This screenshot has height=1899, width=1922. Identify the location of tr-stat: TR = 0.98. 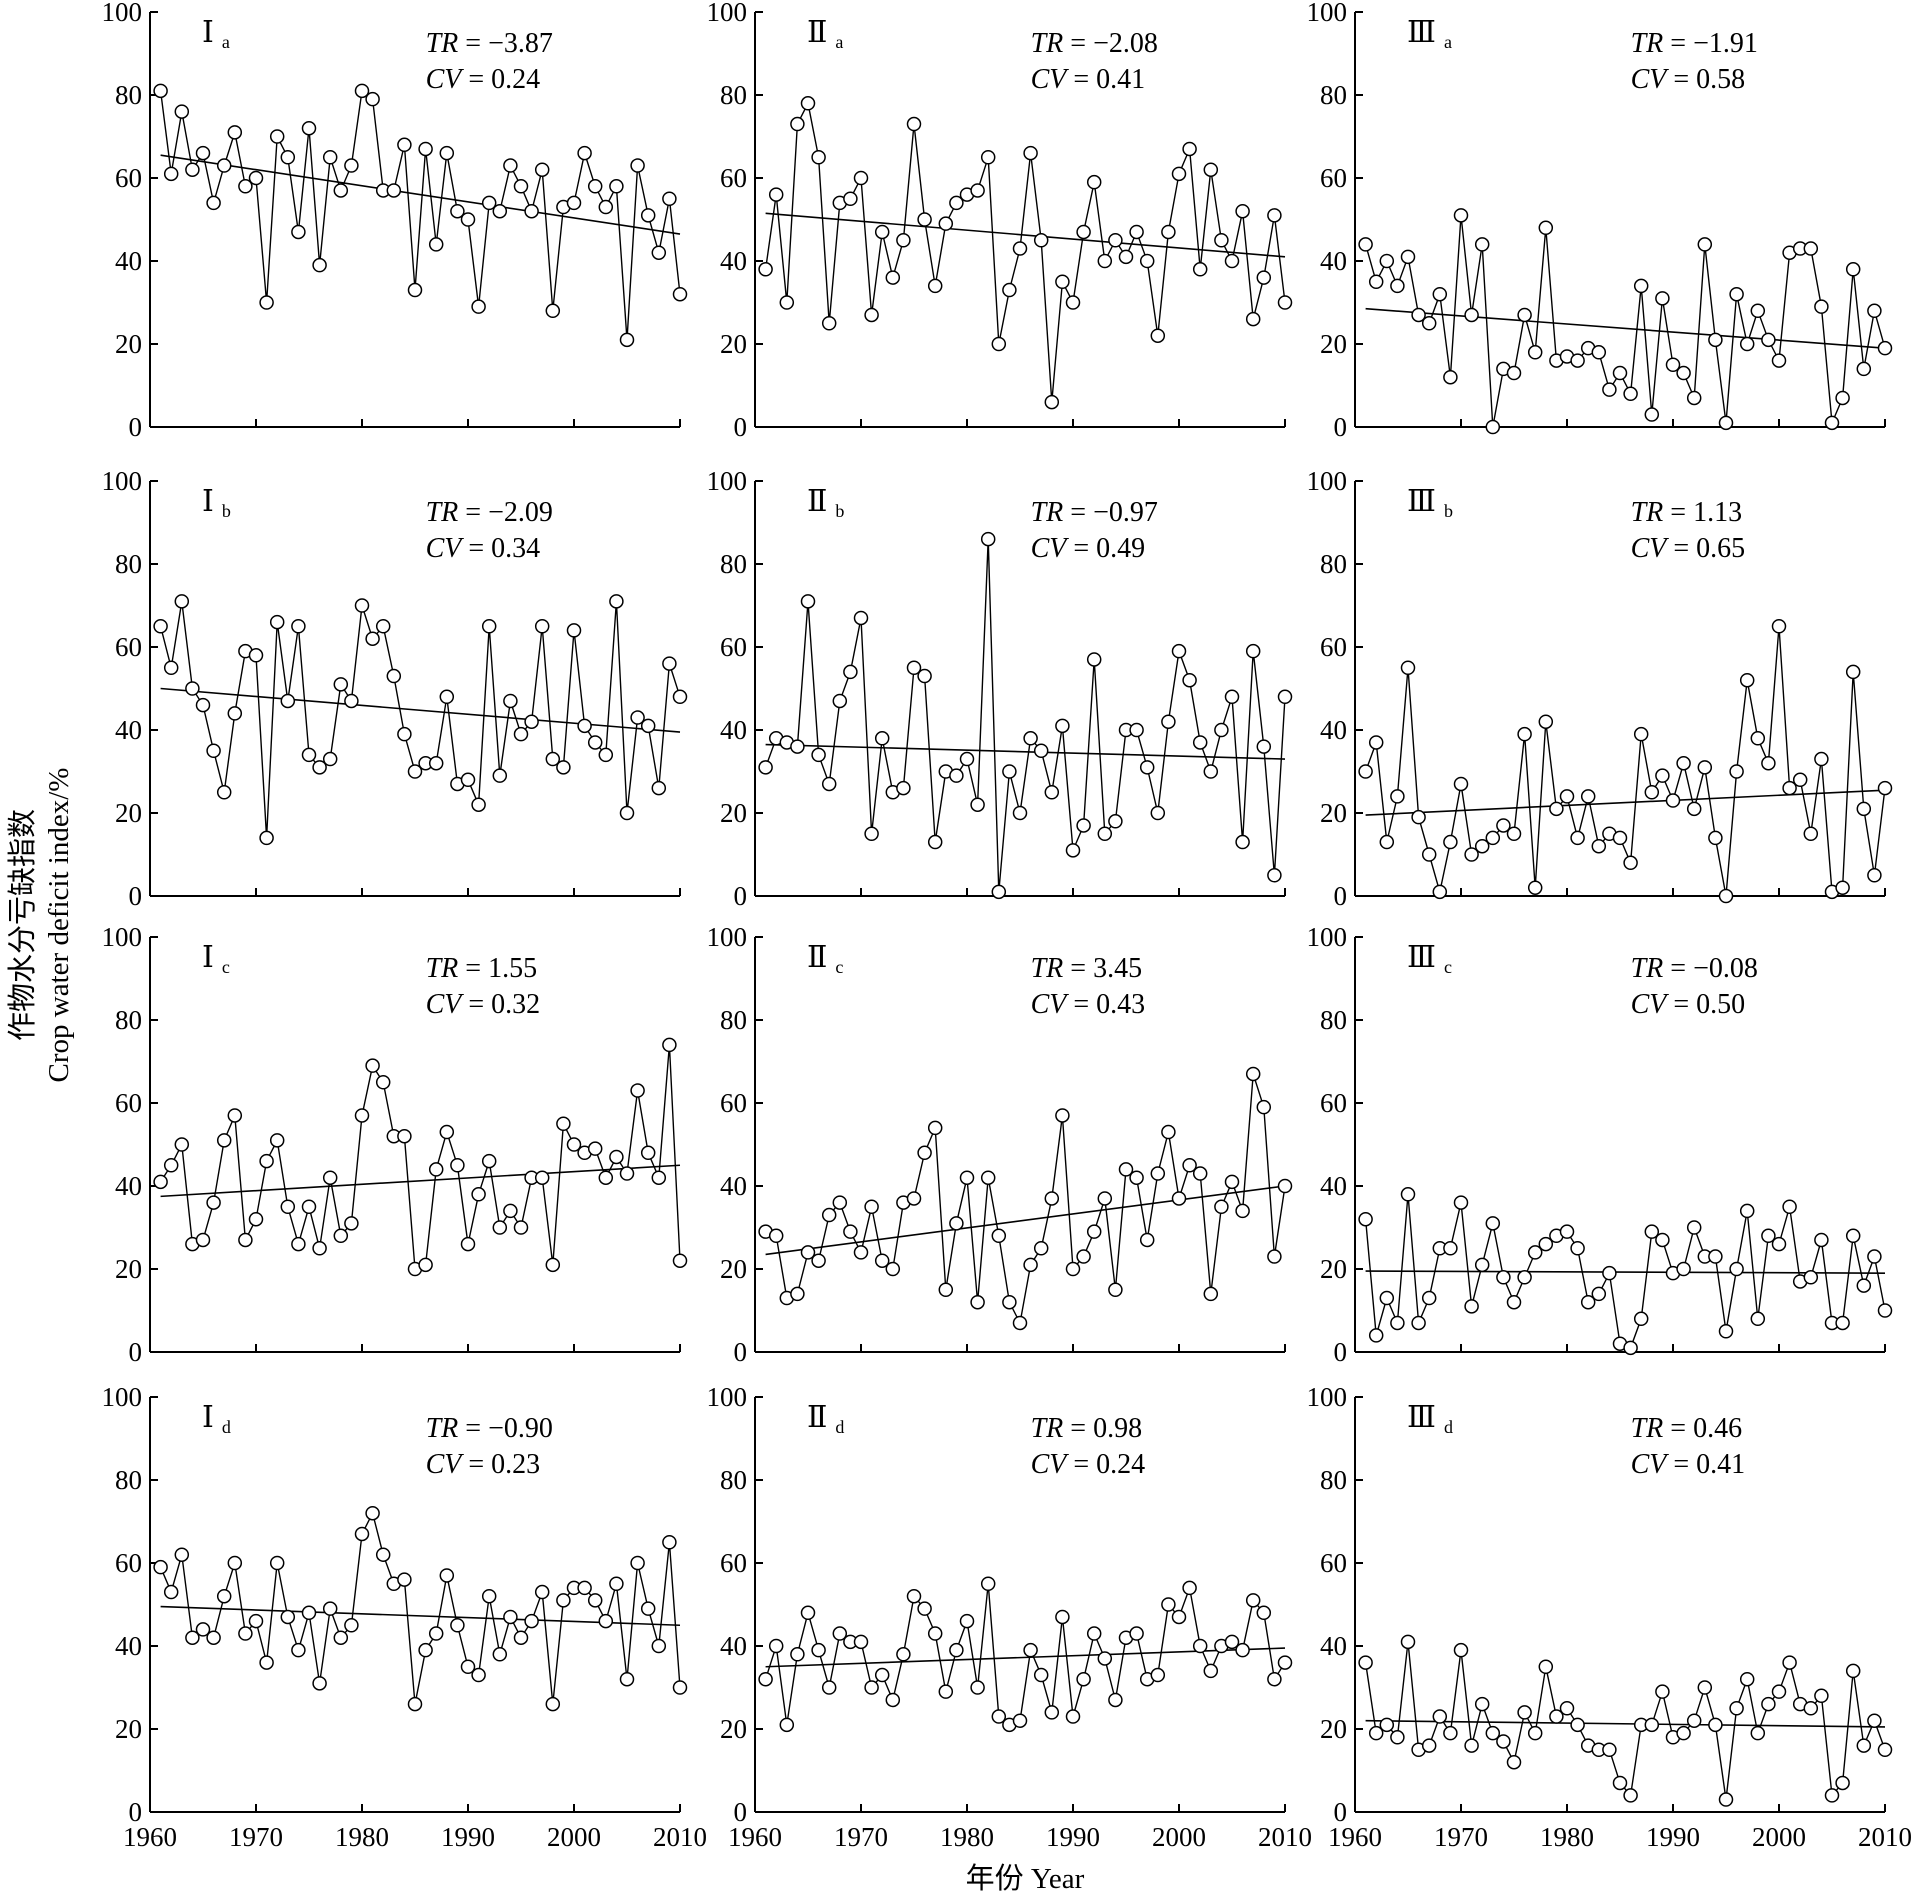
(1086, 1428).